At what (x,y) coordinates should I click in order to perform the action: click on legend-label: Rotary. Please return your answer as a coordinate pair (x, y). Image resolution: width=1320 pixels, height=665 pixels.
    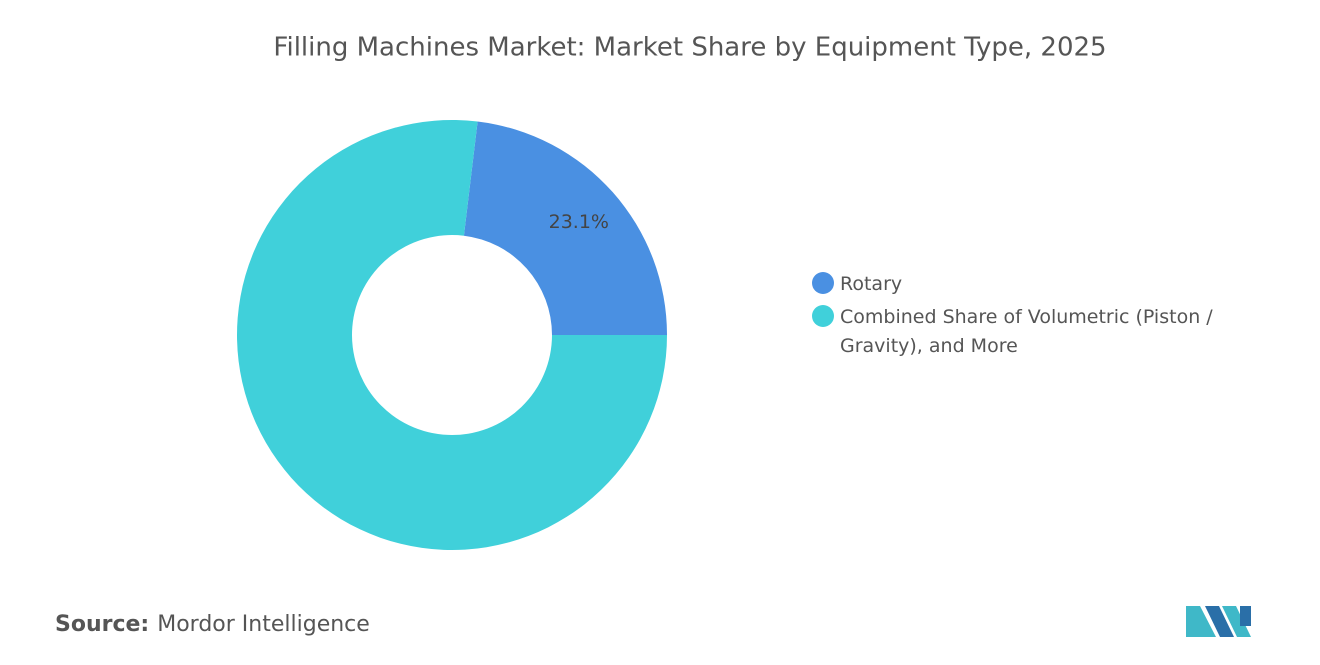
    Looking at the image, I should click on (871, 284).